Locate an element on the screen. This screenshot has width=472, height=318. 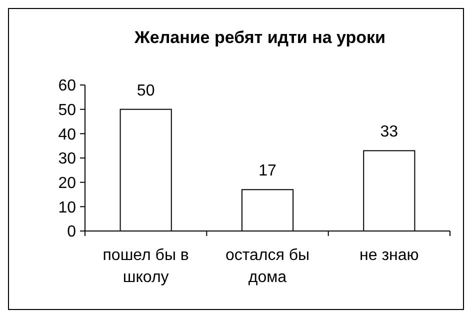
y-tick-label: 0 is located at coordinates (71, 232).